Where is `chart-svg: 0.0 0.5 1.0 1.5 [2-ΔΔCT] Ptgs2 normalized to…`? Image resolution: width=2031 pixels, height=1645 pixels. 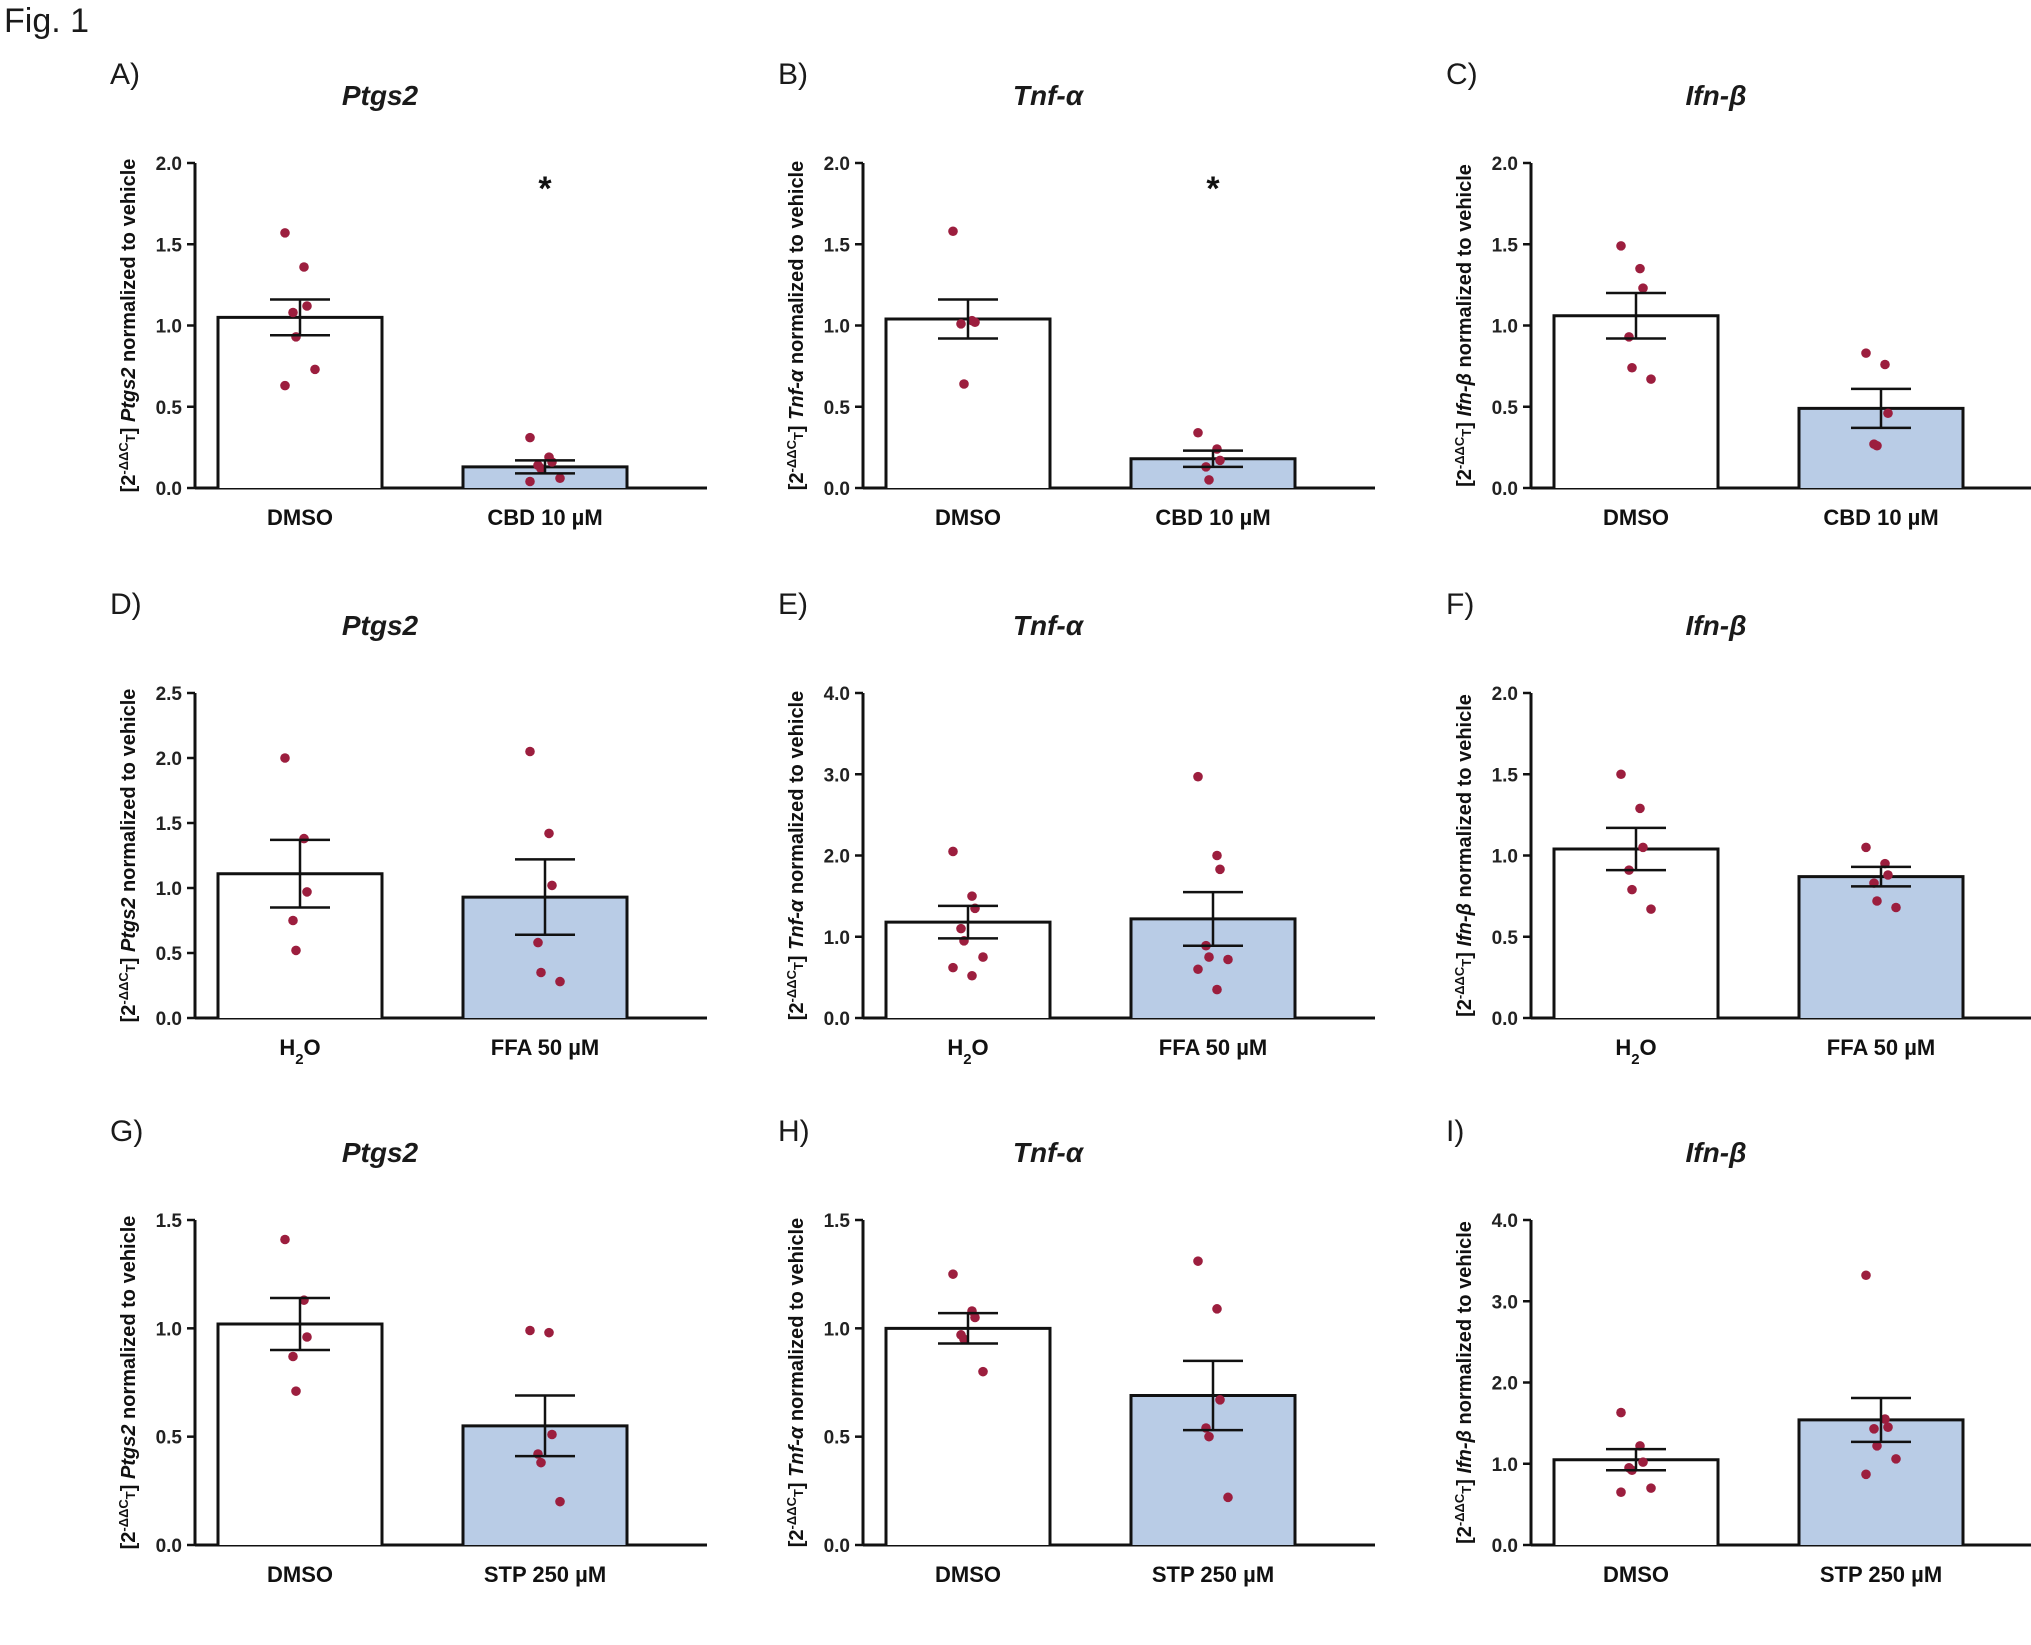
chart-svg: 0.0 0.5 1.0 1.5 [2-ΔΔCT] Ptgs2 normalized to… is located at coordinates (411, 1399).